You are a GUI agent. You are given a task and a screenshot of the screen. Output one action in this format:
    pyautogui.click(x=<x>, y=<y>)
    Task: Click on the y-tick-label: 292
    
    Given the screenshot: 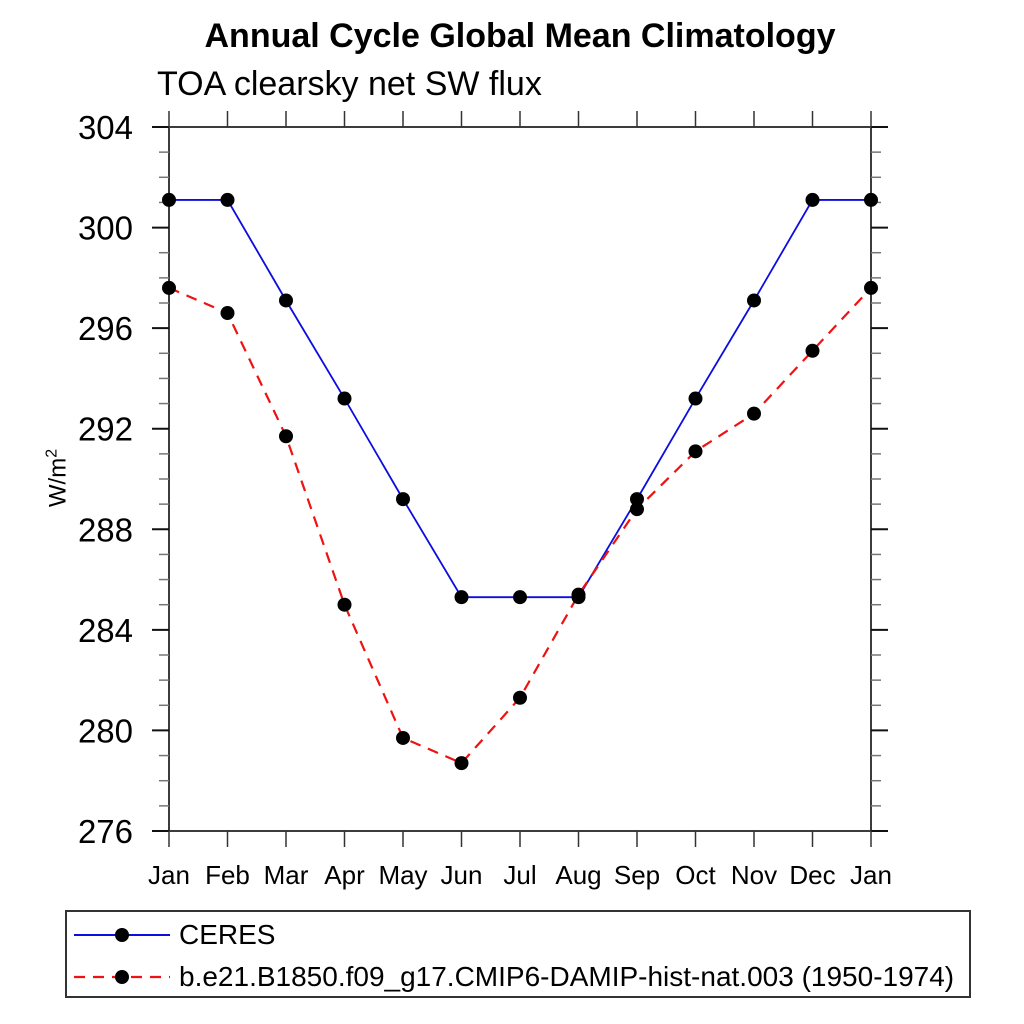 What is the action you would take?
    pyautogui.click(x=105, y=429)
    